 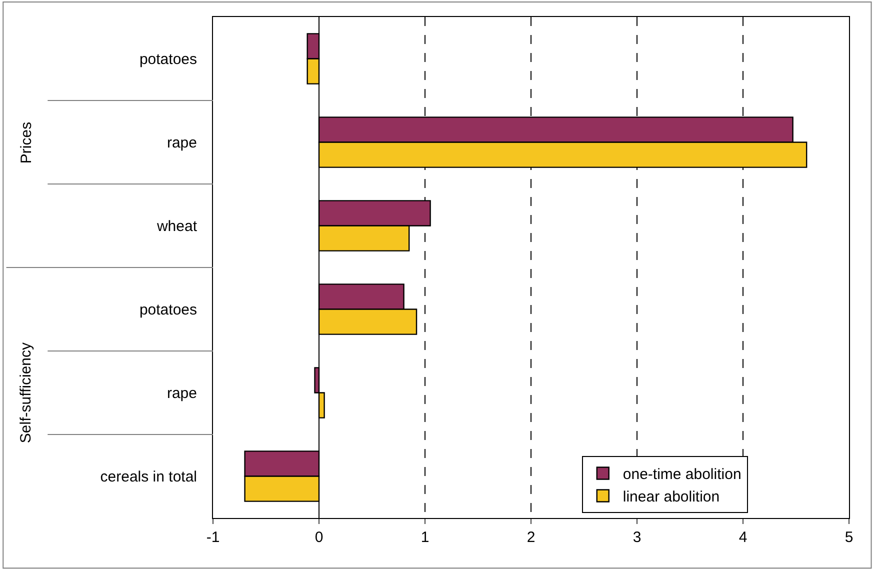 I want to click on text: Prices, so click(x=27, y=143).